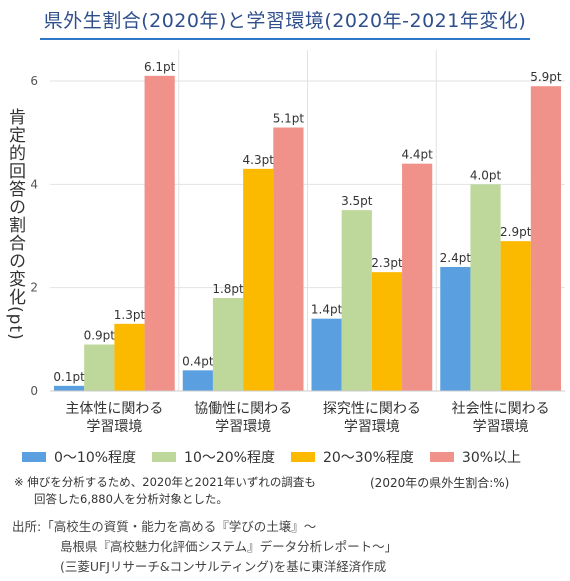  Describe the element at coordinates (15, 224) in the screenshot. I see `y-axis-label: 肯定的回答の割合の変化(pt)` at that location.